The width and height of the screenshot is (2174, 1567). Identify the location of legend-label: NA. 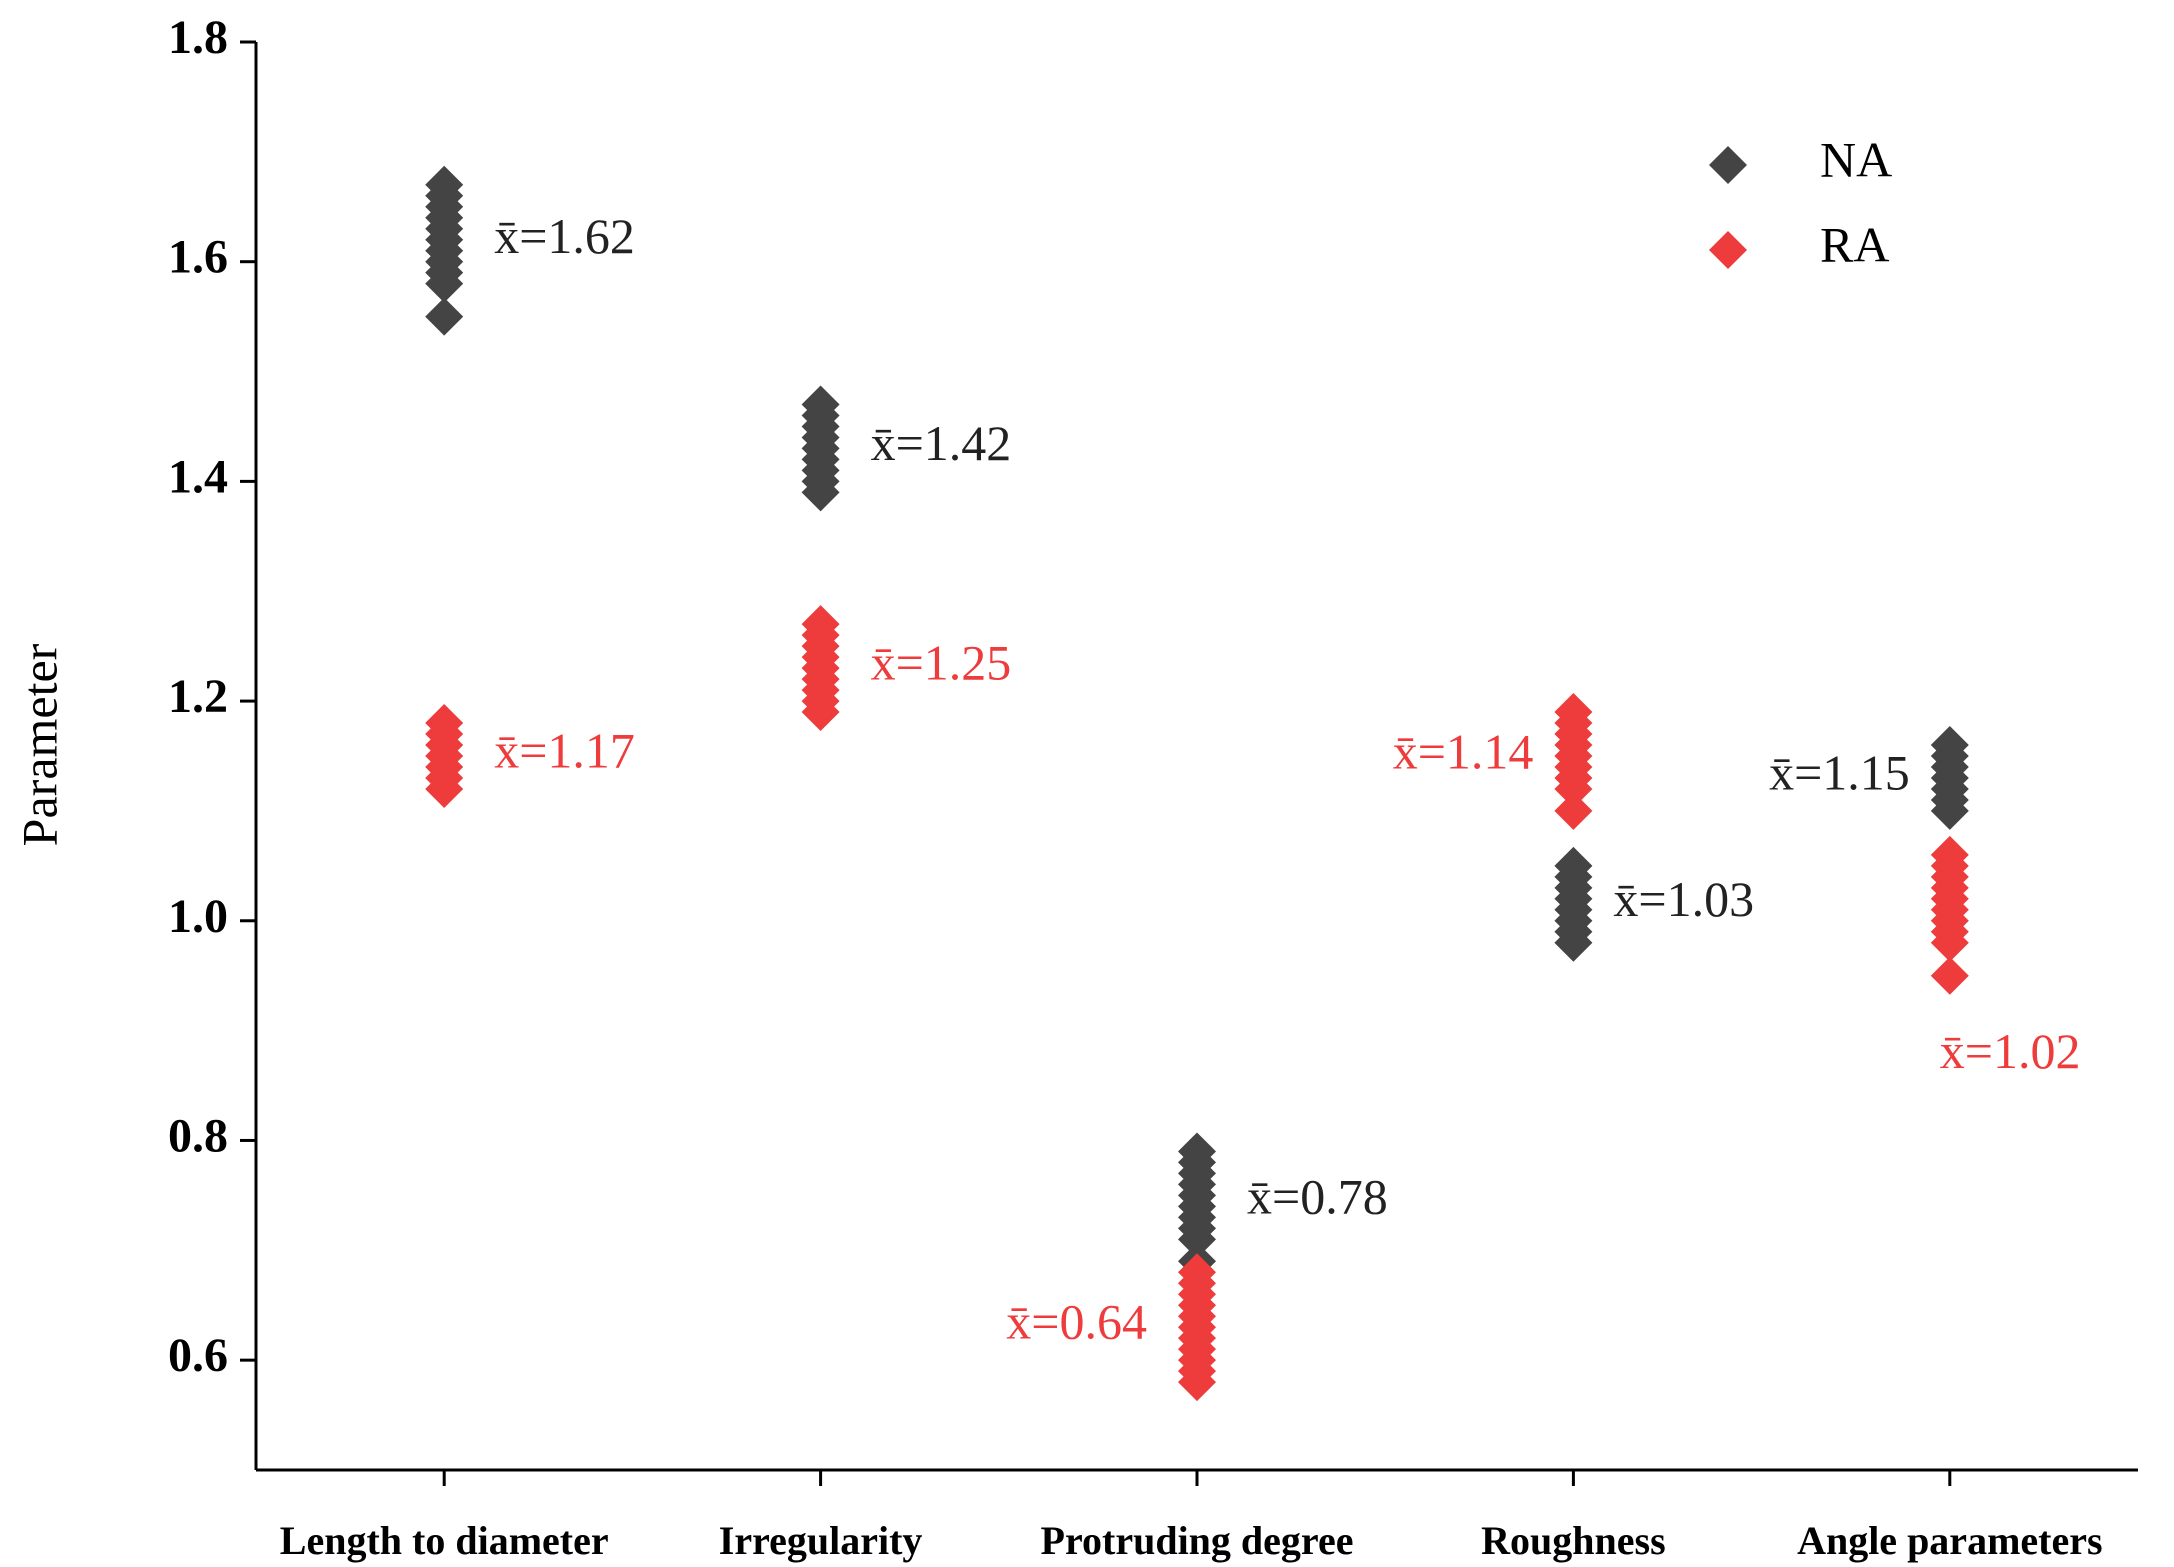
(1856, 159).